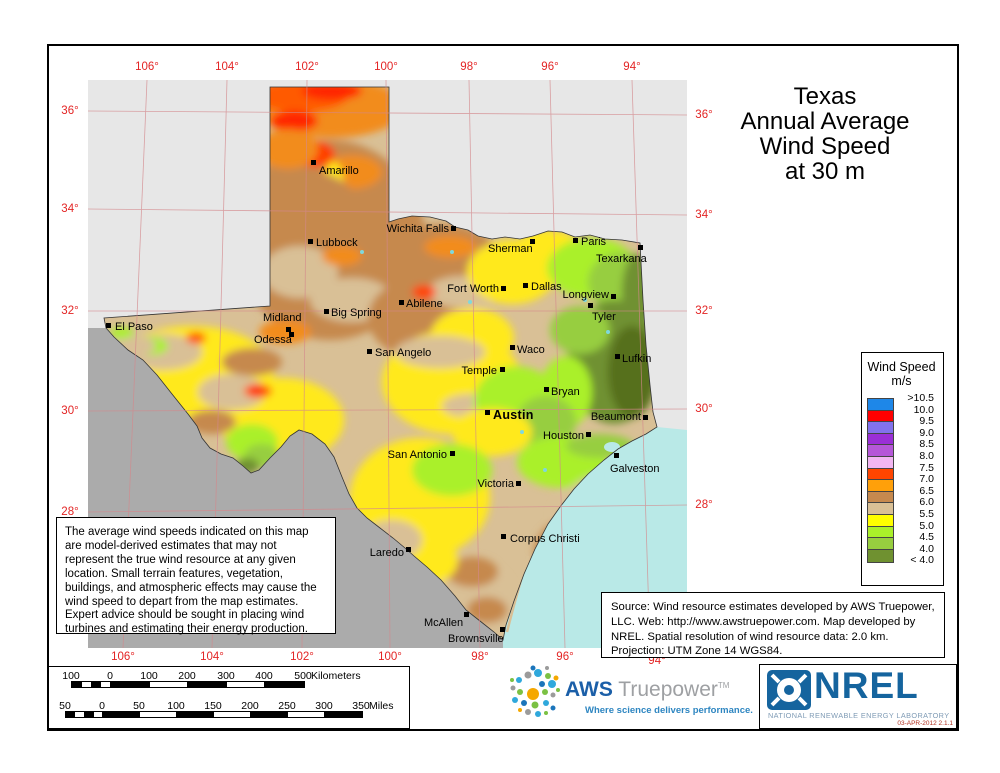 Image resolution: width=1000 pixels, height=773 pixels. Describe the element at coordinates (704, 215) in the screenshot. I see `graticule-label-right: 34°` at that location.